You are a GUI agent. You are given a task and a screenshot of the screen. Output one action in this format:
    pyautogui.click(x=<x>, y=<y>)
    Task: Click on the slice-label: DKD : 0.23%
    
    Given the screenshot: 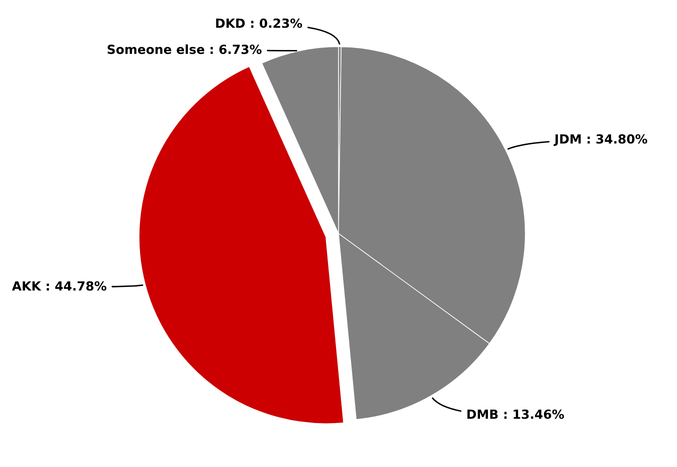 What is the action you would take?
    pyautogui.click(x=259, y=23)
    